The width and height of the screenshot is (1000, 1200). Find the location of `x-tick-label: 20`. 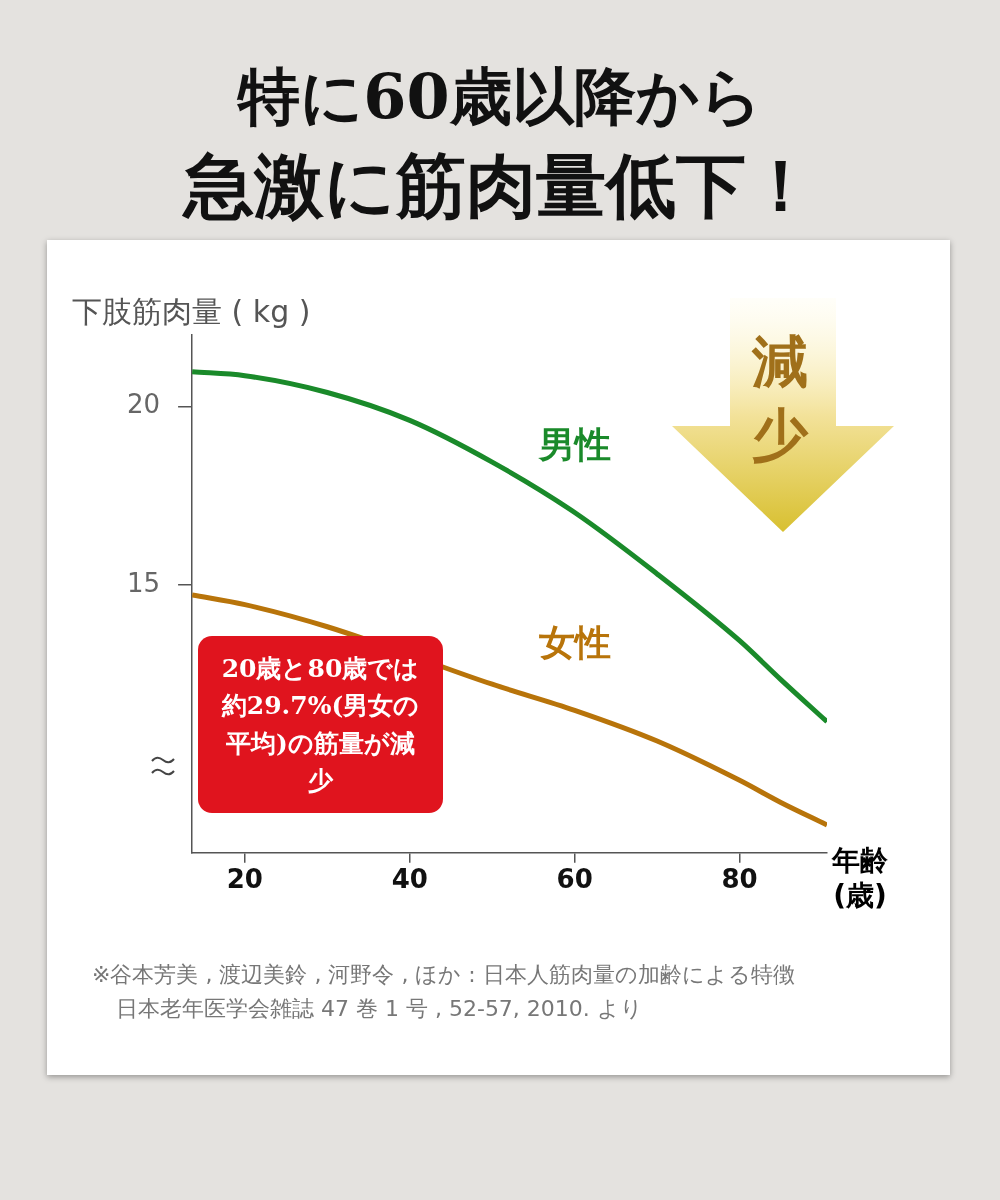

x-tick-label: 20 is located at coordinates (244, 879).